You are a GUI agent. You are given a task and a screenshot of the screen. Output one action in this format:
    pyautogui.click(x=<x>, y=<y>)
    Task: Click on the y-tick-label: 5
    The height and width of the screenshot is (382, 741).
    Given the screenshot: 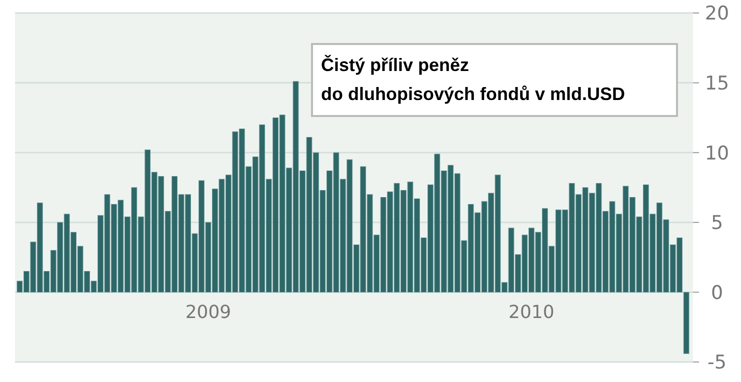 What is the action you would take?
    pyautogui.click(x=717, y=223)
    